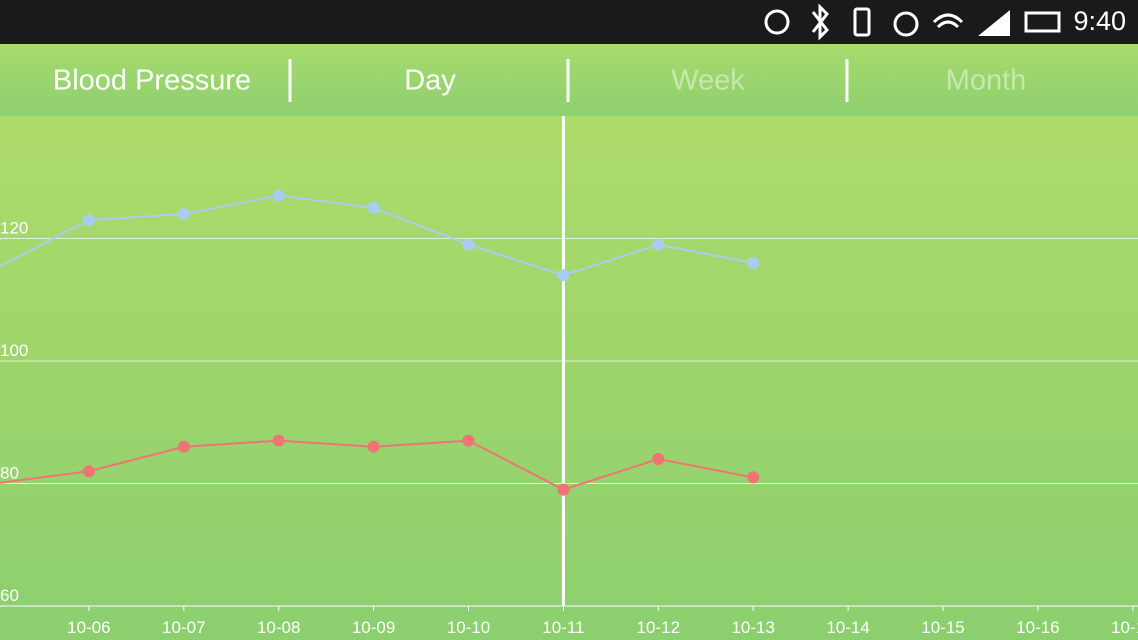 The image size is (1138, 640). I want to click on signal-icon, so click(994, 23).